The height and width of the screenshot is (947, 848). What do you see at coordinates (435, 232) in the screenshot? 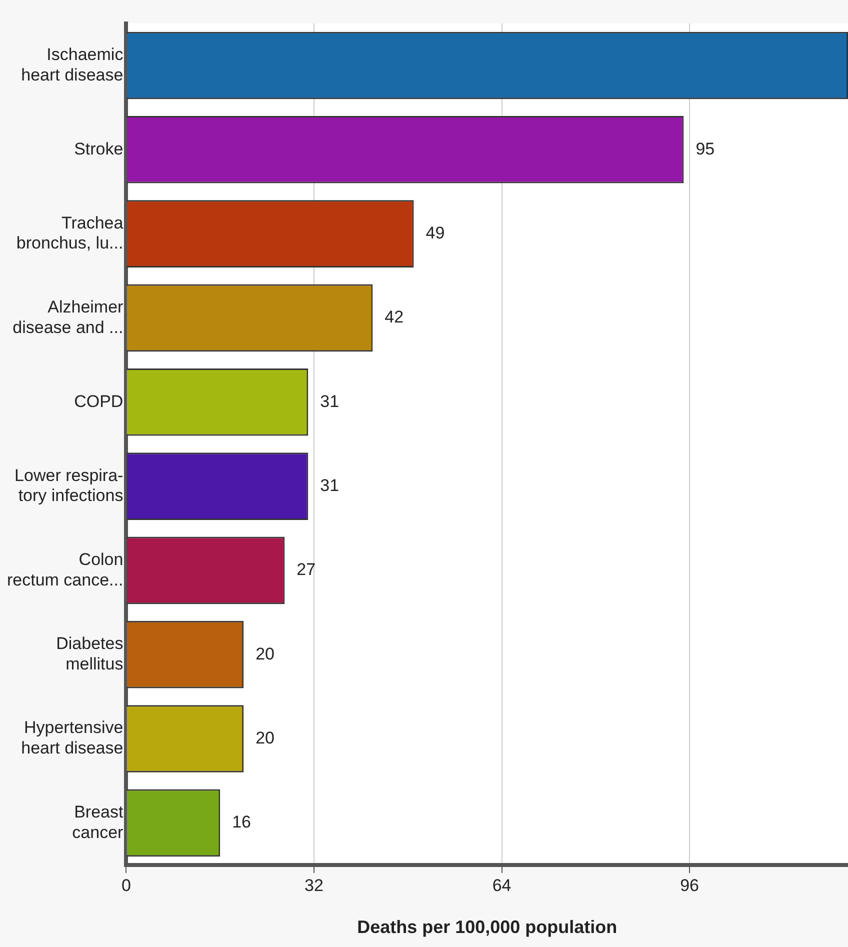
I see `data-label: 49` at bounding box center [435, 232].